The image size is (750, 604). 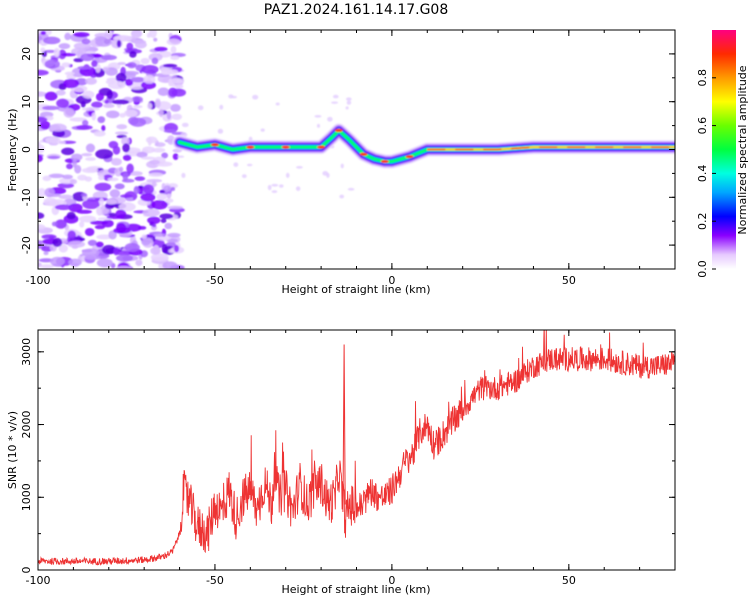 What do you see at coordinates (724, 149) in the screenshot?
I see `colorbar-gradient` at bounding box center [724, 149].